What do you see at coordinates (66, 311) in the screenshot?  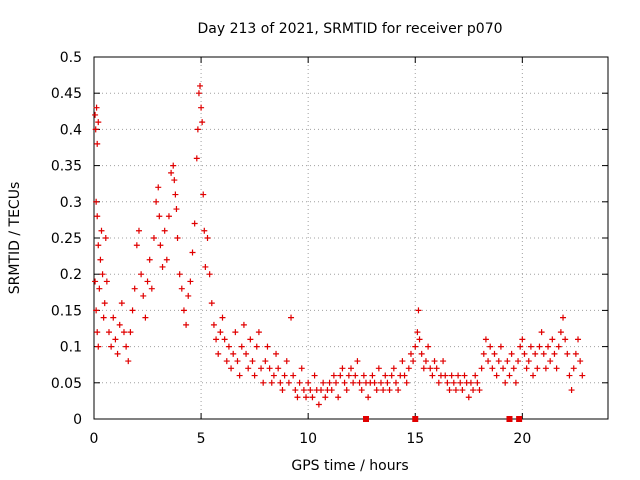 I see `y-tick-label: 0.15` at bounding box center [66, 311].